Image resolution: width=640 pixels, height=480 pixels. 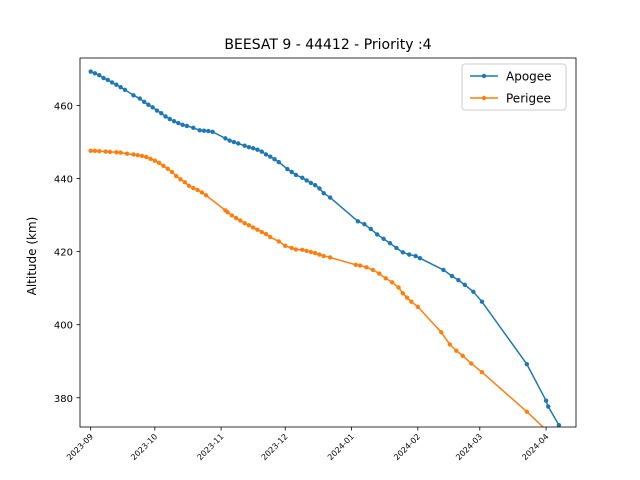 I want to click on legend-marker-perigee, so click(x=484, y=98).